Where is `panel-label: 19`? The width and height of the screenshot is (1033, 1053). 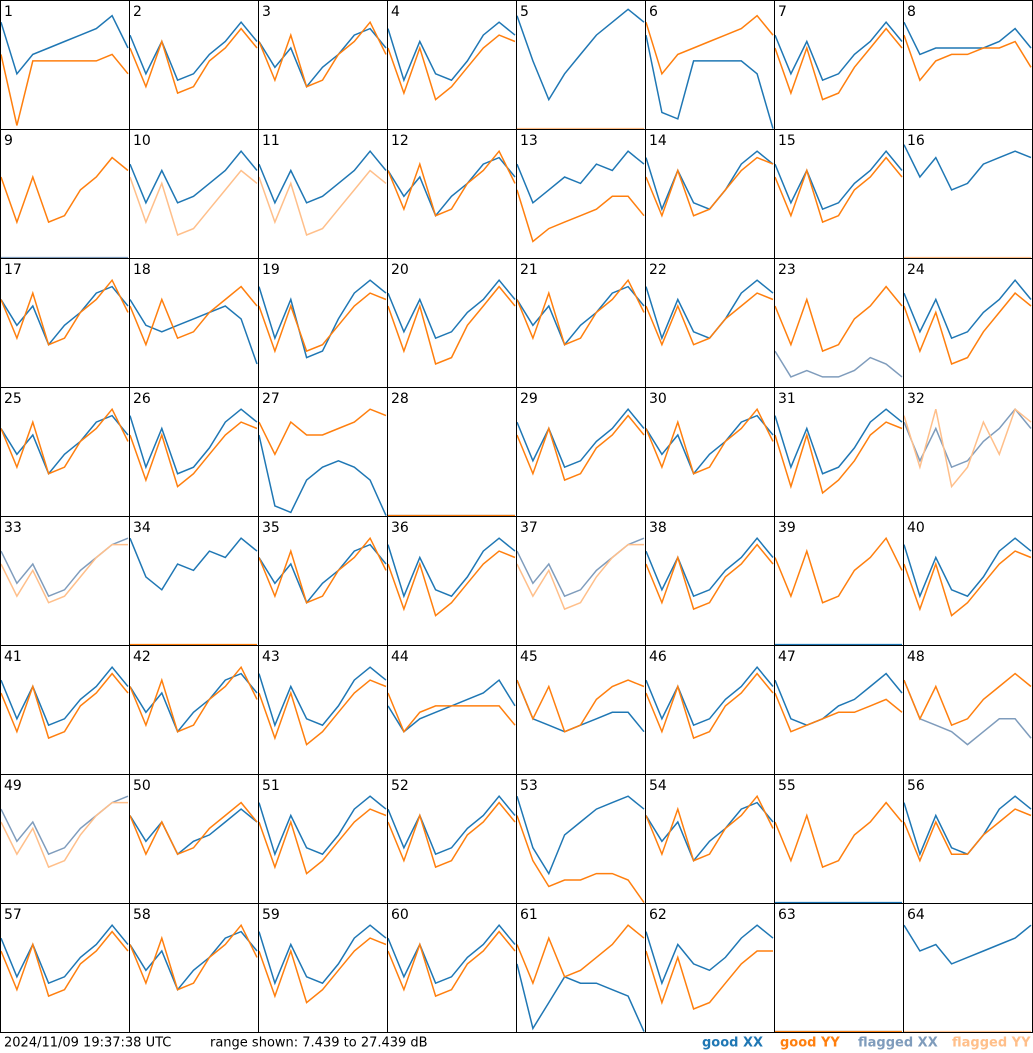
panel-label: 19 is located at coordinates (271, 270).